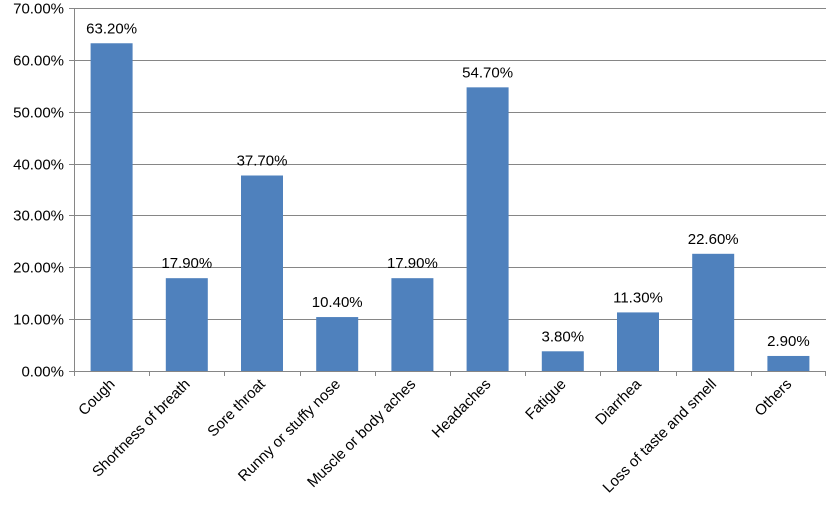 The height and width of the screenshot is (514, 829). I want to click on data-label: 54.70%, so click(487, 72).